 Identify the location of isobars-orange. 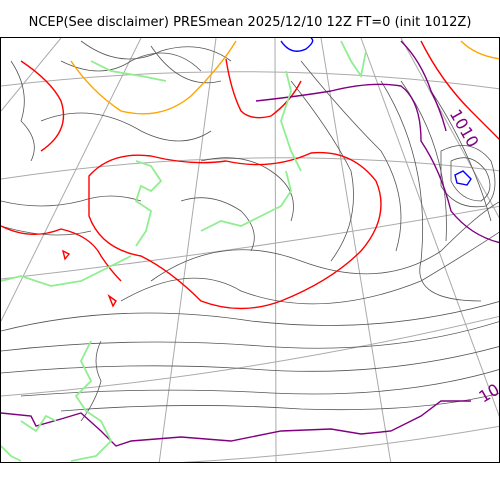
(284, 77).